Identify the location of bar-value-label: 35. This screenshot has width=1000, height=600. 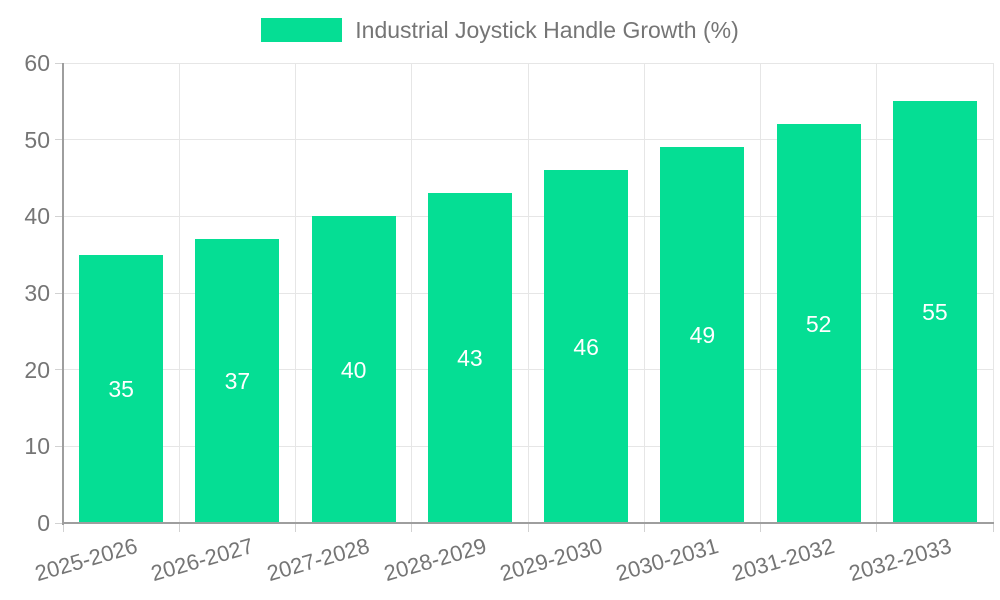
(121, 388).